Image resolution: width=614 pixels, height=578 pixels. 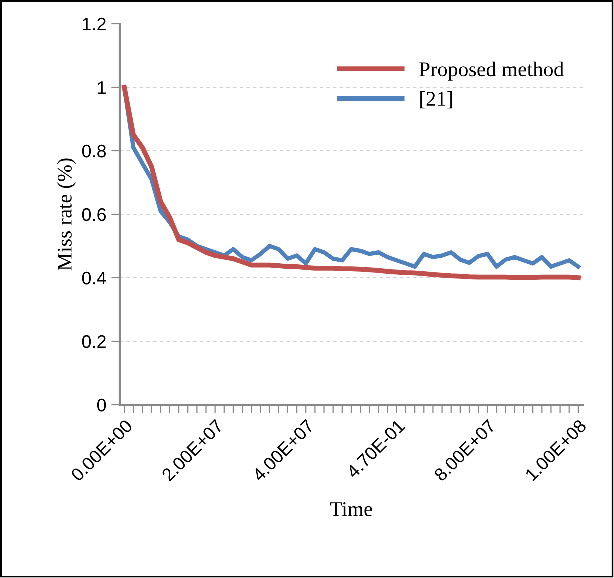 What do you see at coordinates (102, 88) in the screenshot?
I see `y-tick-label: 1` at bounding box center [102, 88].